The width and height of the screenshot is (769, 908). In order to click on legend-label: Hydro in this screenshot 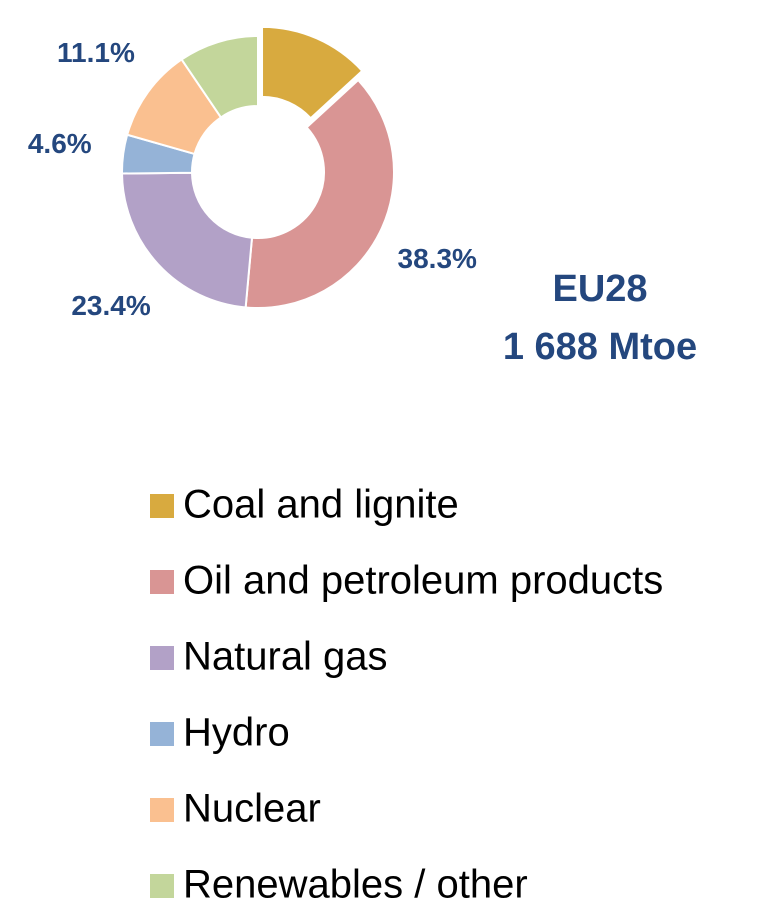, I will do `click(236, 733)`.